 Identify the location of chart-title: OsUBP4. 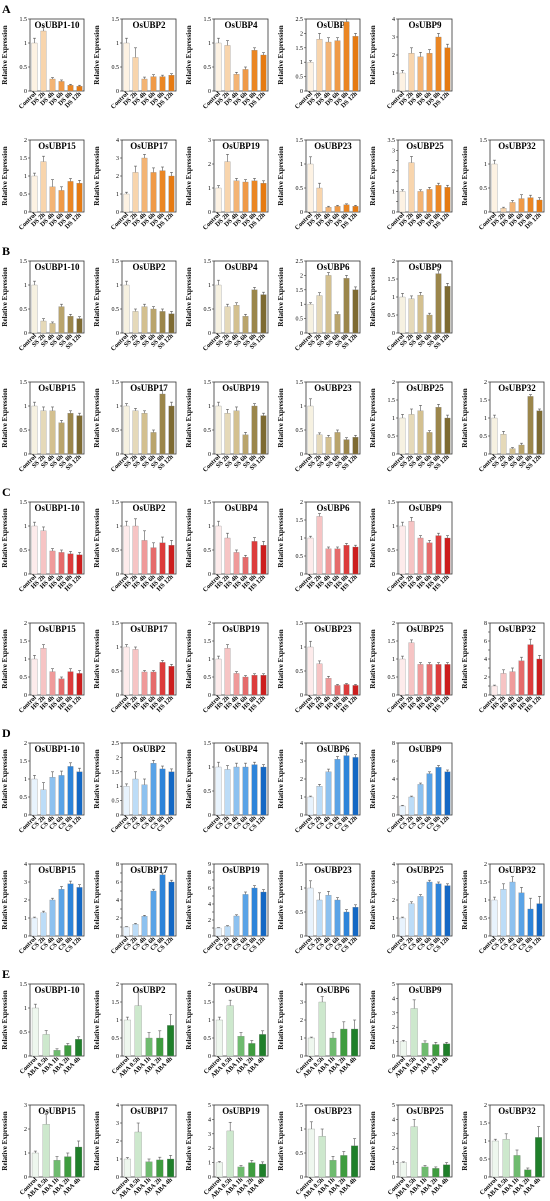
(241, 267).